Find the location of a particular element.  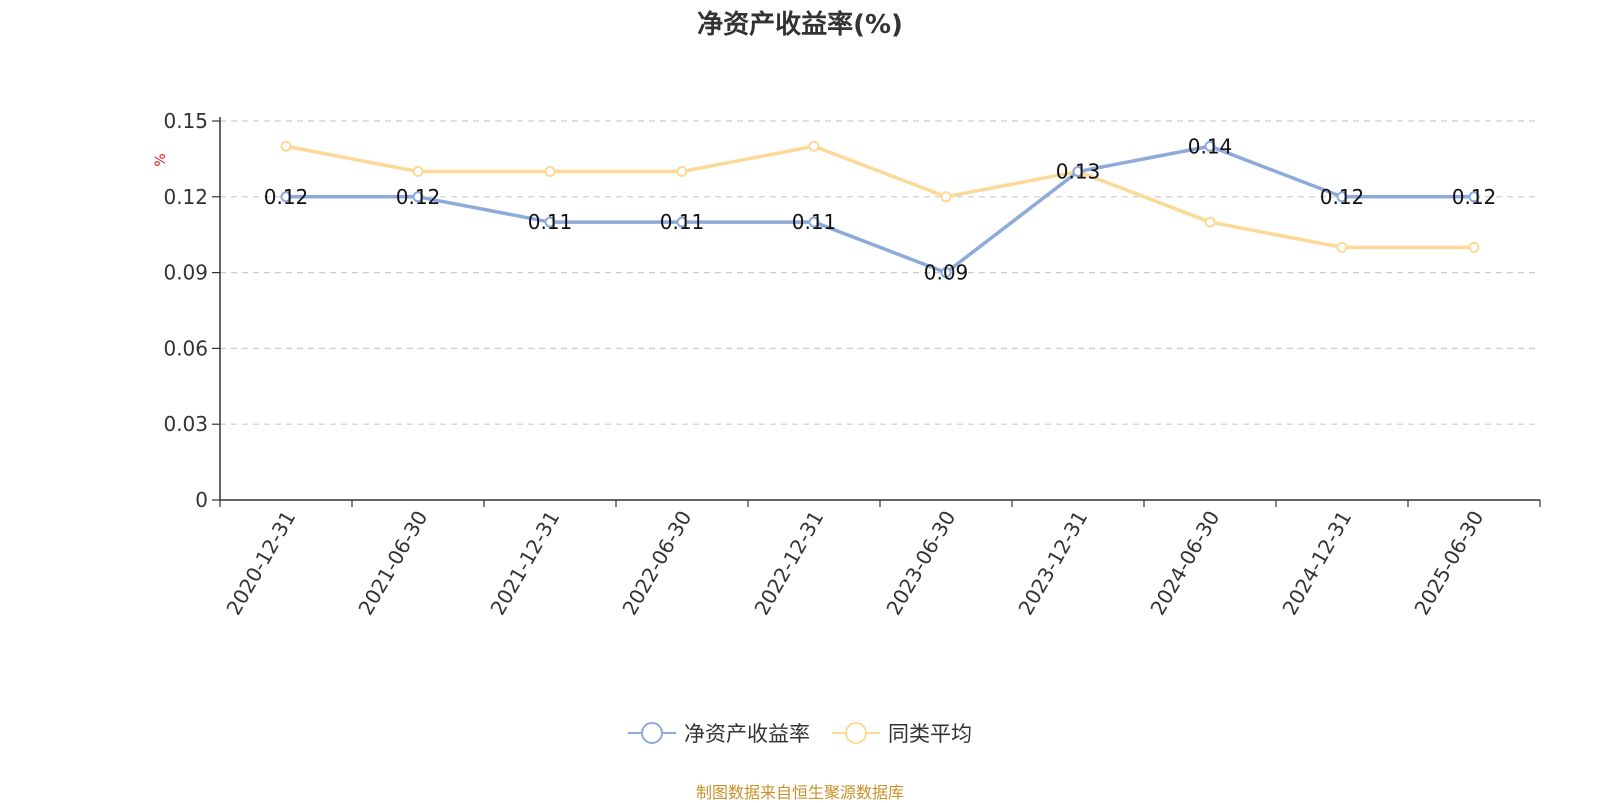

data-labels: 0.12 0.12 0.11 0.11 0.11 0.09 0.13 0.14 0.12 0.12 is located at coordinates (880, 209).